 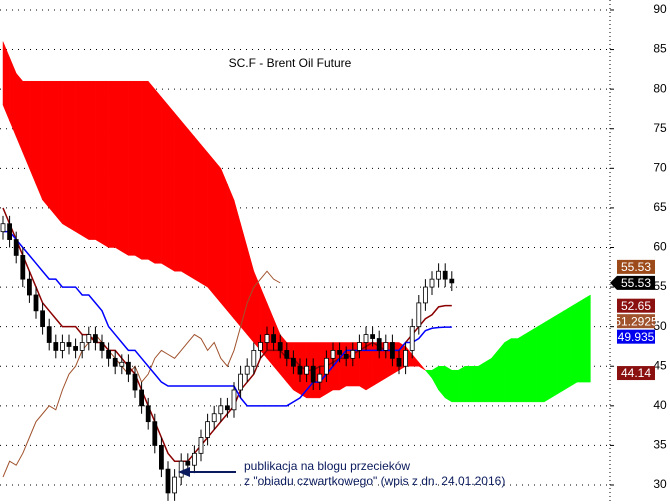 What do you see at coordinates (636, 337) in the screenshot?
I see `price-label: 49.935` at bounding box center [636, 337].